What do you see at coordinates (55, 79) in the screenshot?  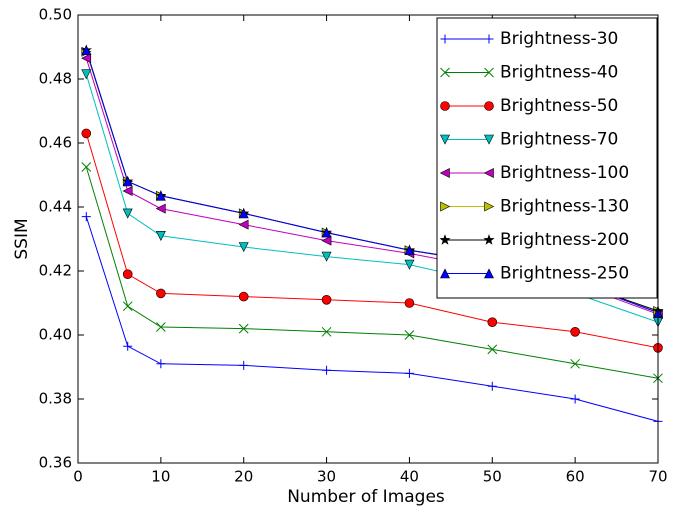 I see `y-tick-label: 0.48` at bounding box center [55, 79].